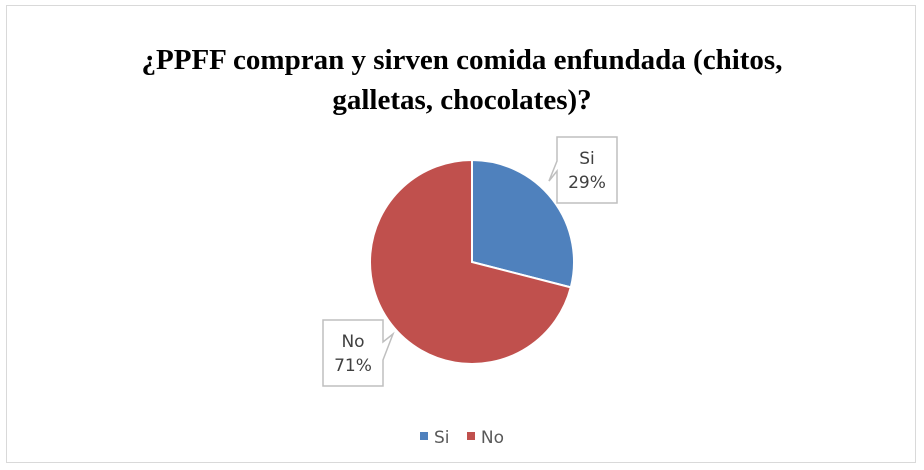 The image size is (924, 470). Describe the element at coordinates (353, 366) in the screenshot. I see `data-label-percent-no: 71%` at that location.